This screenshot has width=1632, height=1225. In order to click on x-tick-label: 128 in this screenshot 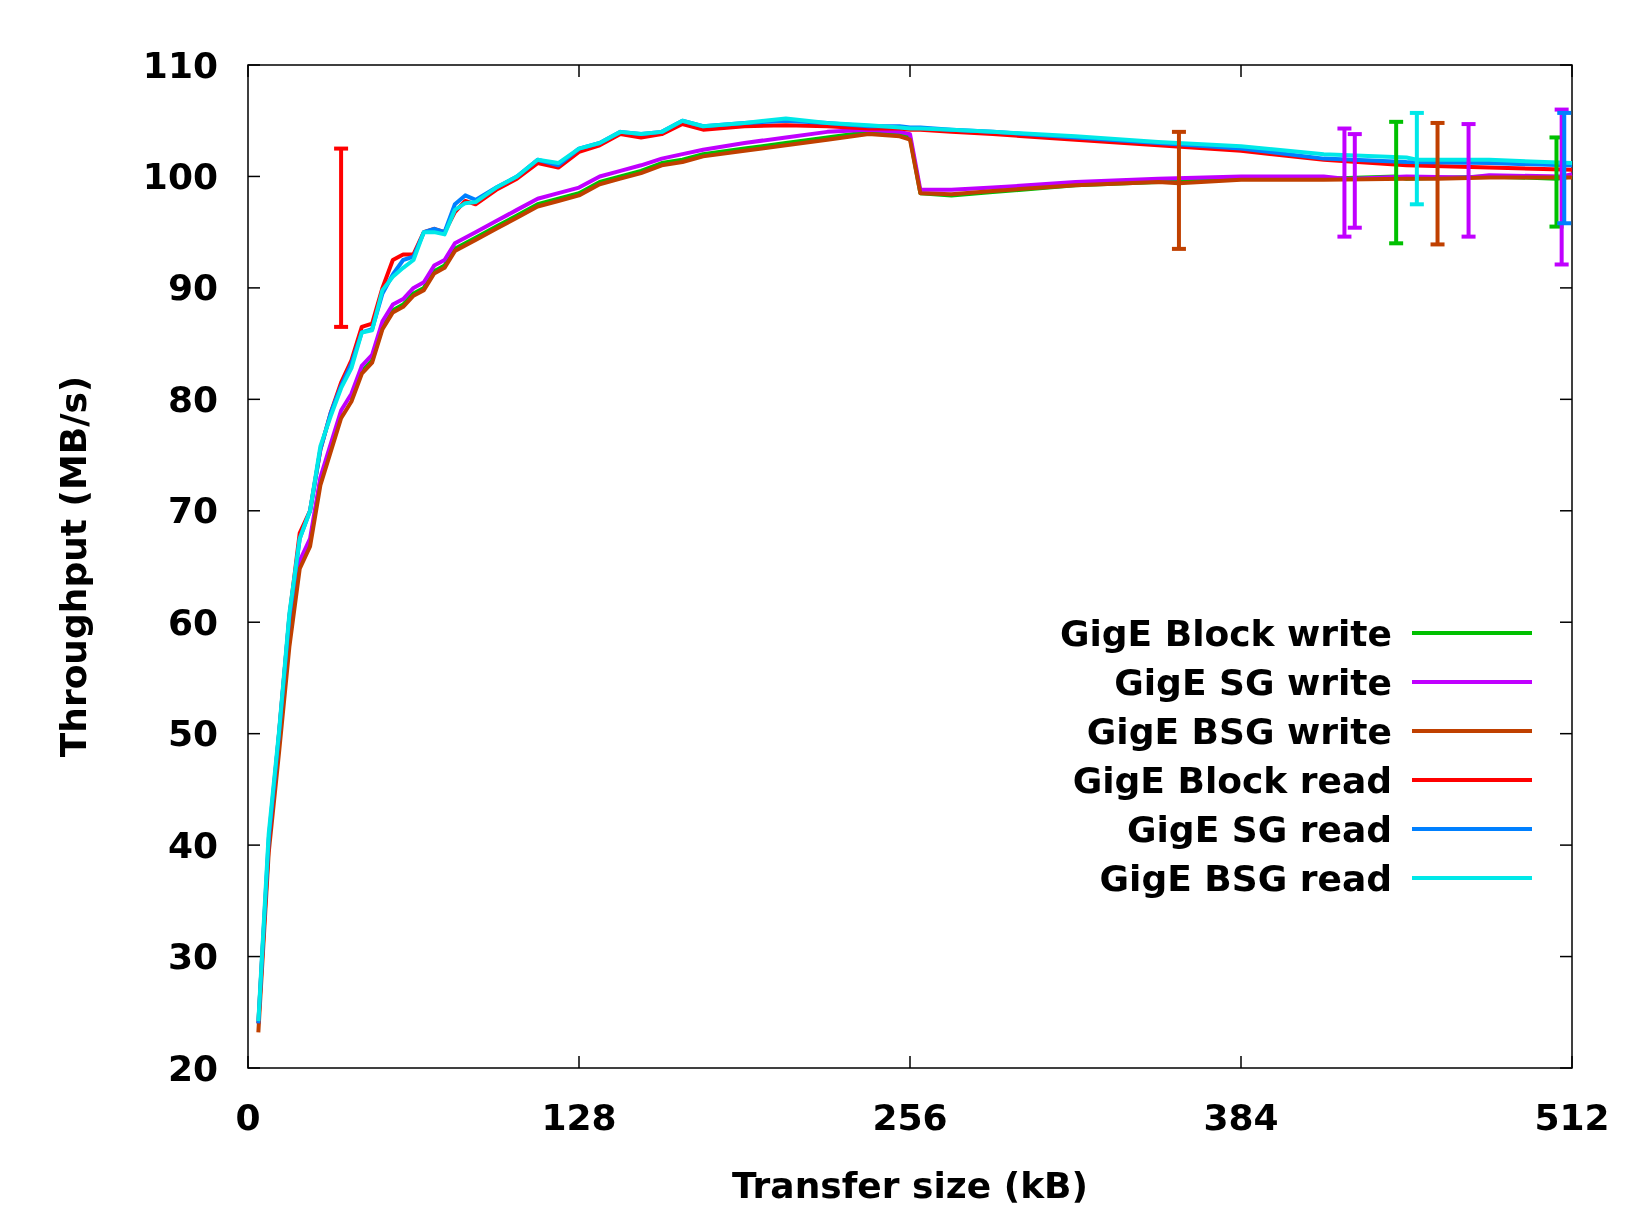, I will do `click(579, 1117)`.